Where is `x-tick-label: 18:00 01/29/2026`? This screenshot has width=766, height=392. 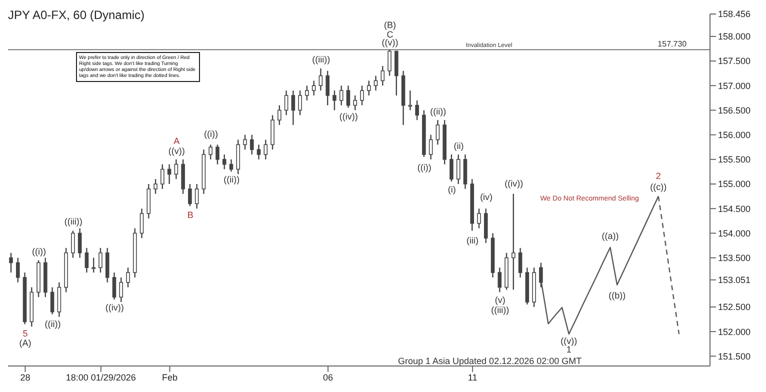
x-tick-label: 18:00 01/29/2026 is located at coordinates (101, 377).